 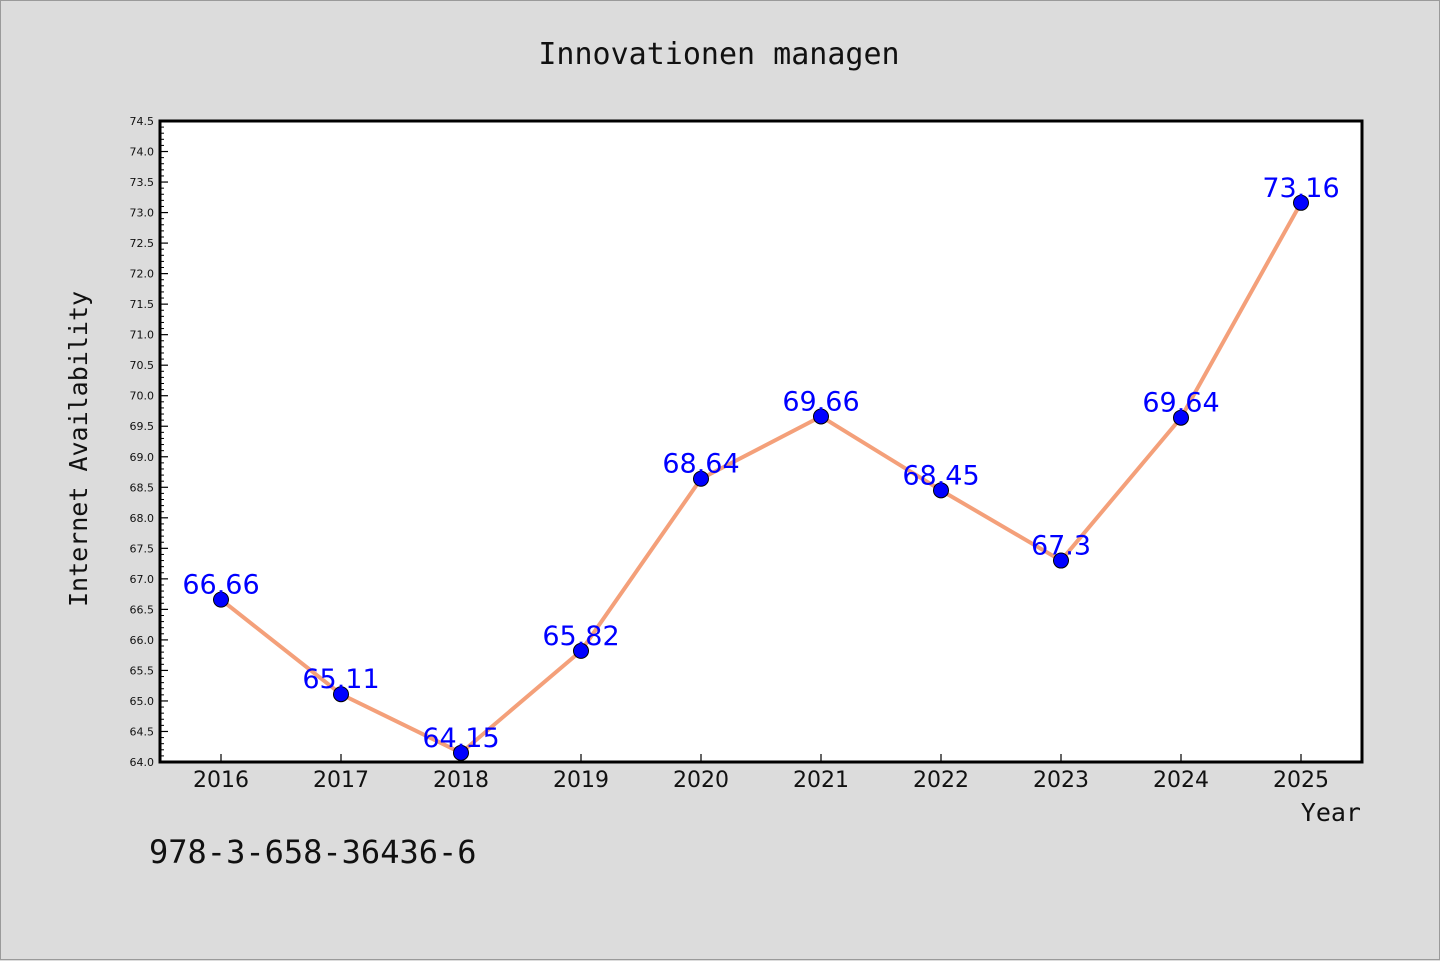 I want to click on y-tick-label: 65.5, so click(x=142, y=670).